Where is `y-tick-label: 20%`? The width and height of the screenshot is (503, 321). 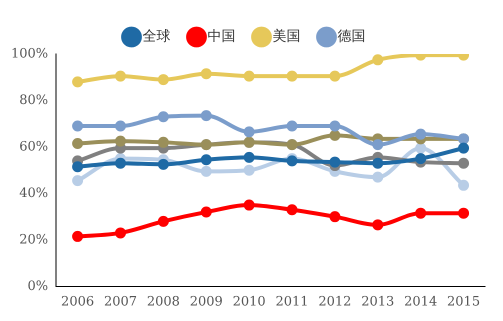
y-tick-label: 20% is located at coordinates (33, 240).